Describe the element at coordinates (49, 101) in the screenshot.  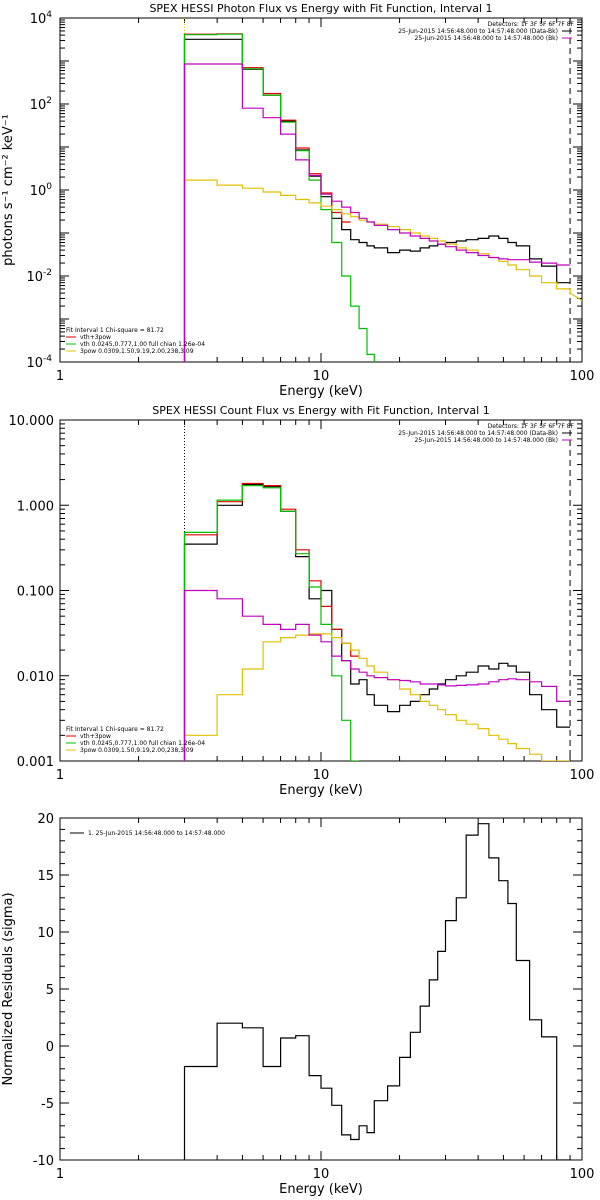
I see `y-tick-exponent: 2` at that location.